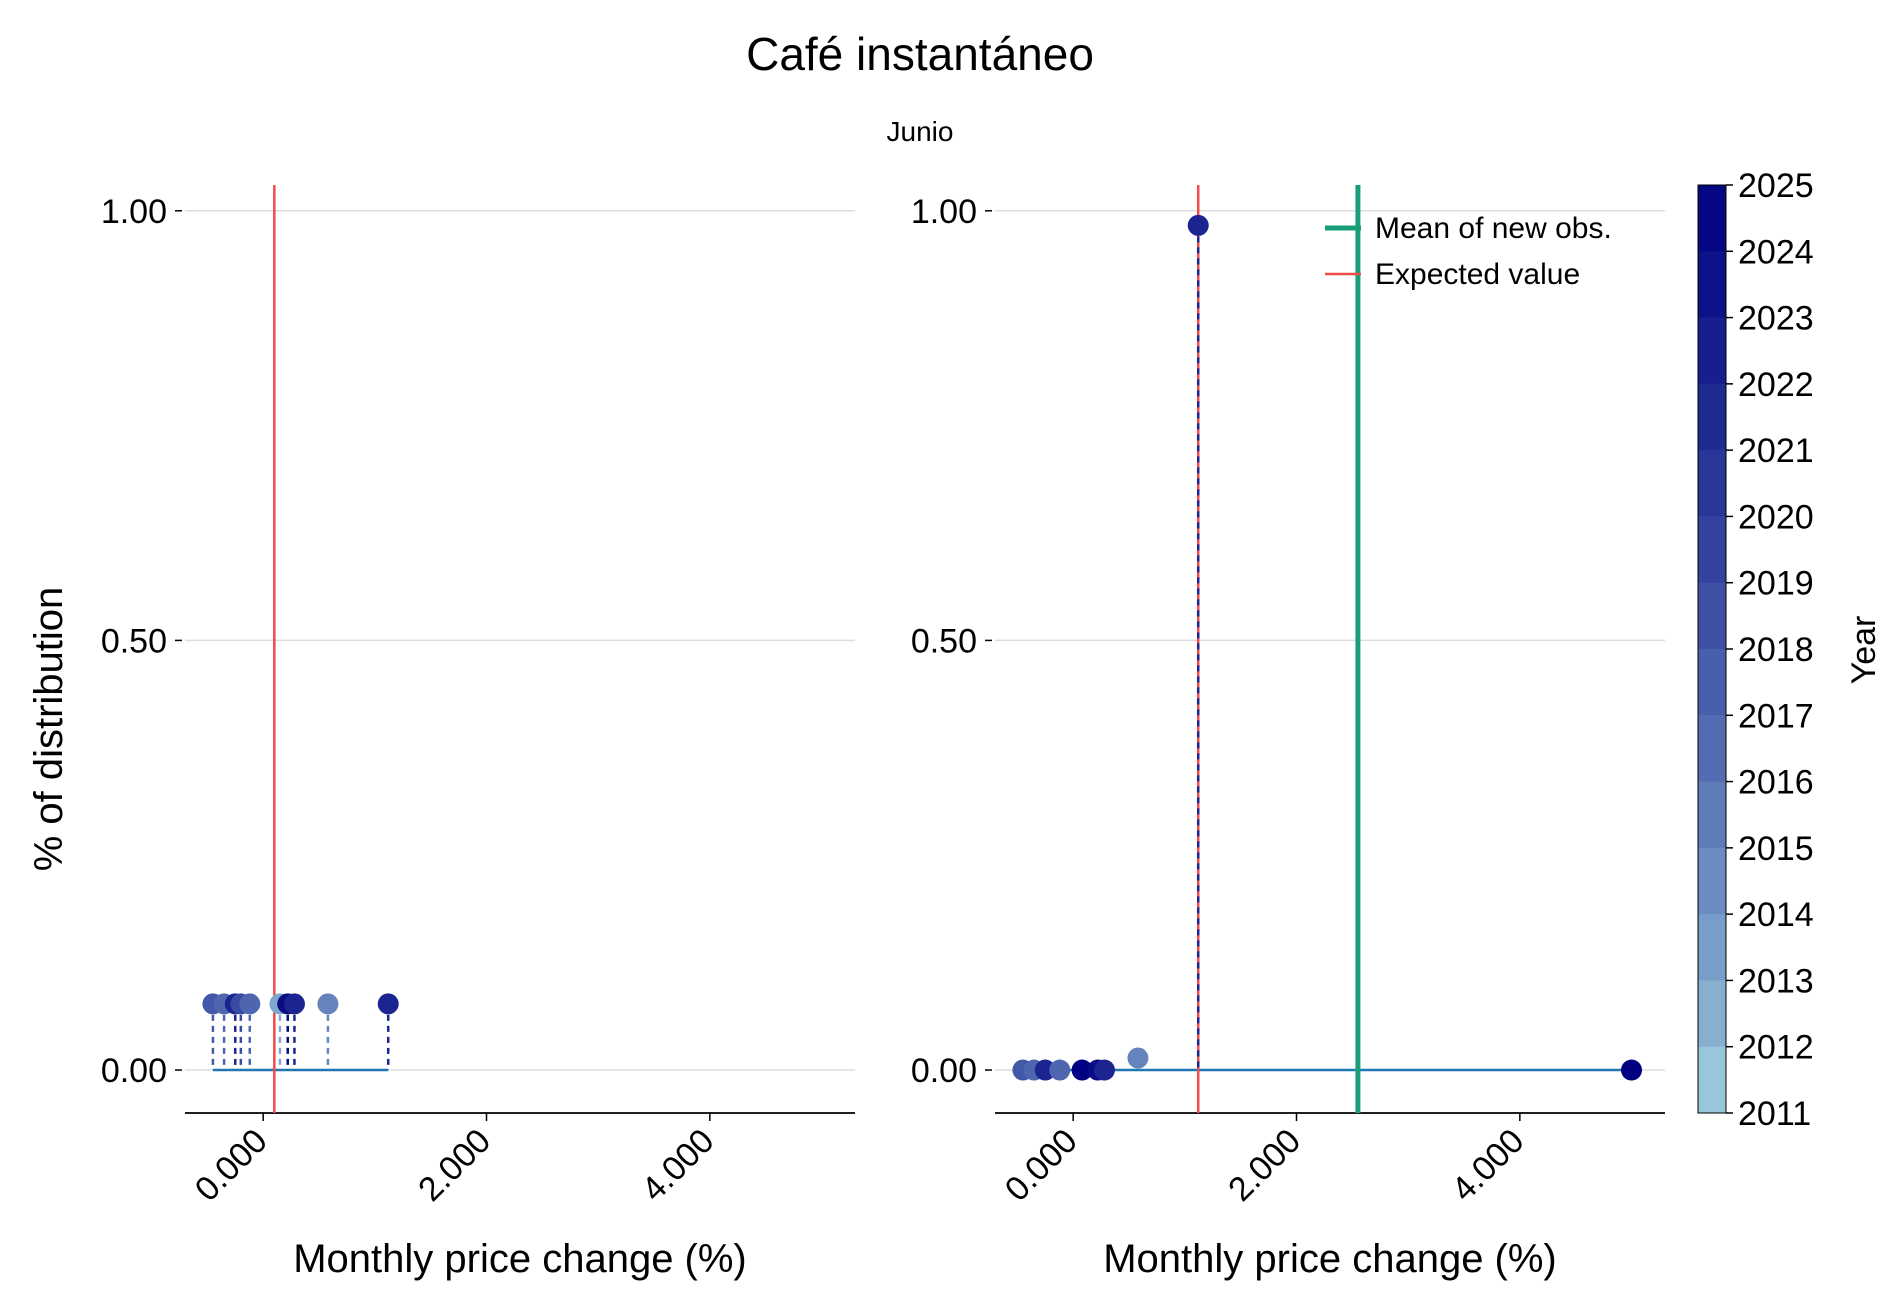 Image resolution: width=1900 pixels, height=1300 pixels. I want to click on colorbar-tick-label: 2024, so click(1776, 252).